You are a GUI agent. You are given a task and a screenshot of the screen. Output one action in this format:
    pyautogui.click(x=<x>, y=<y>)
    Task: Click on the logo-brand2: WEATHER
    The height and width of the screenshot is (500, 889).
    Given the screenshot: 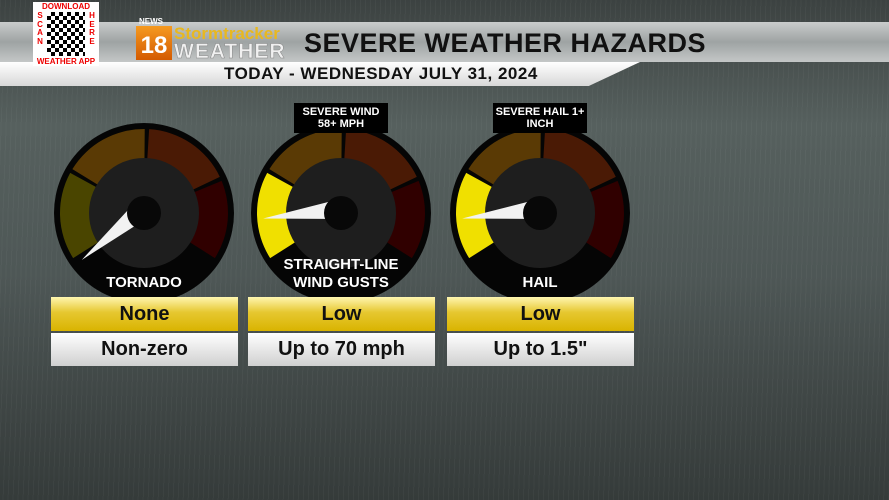 What is the action you would take?
    pyautogui.click(x=230, y=52)
    